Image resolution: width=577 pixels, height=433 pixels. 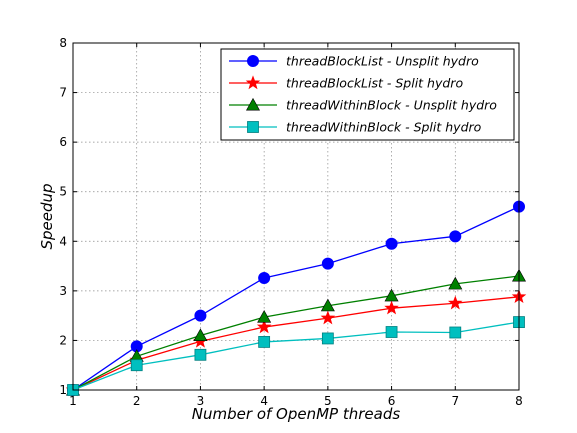 I want to click on legend-entry: threadWithinBlock - Split hydro, so click(x=355, y=127).